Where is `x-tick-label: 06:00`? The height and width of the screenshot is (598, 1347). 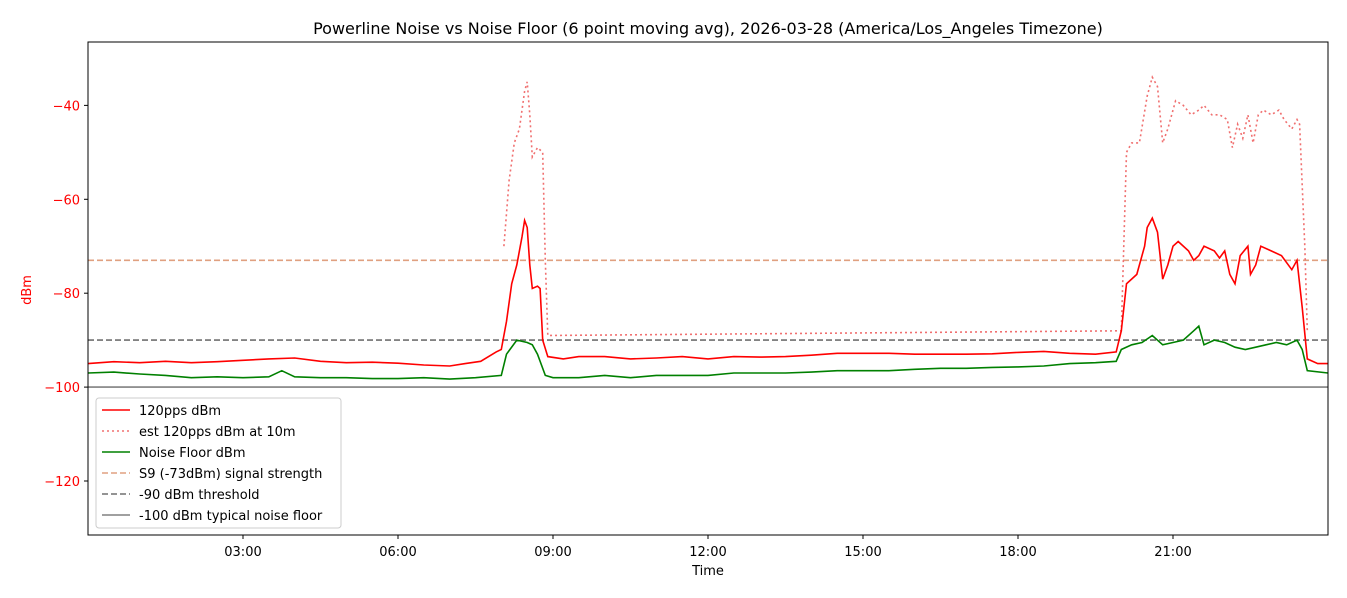
x-tick-label: 06:00 is located at coordinates (397, 552).